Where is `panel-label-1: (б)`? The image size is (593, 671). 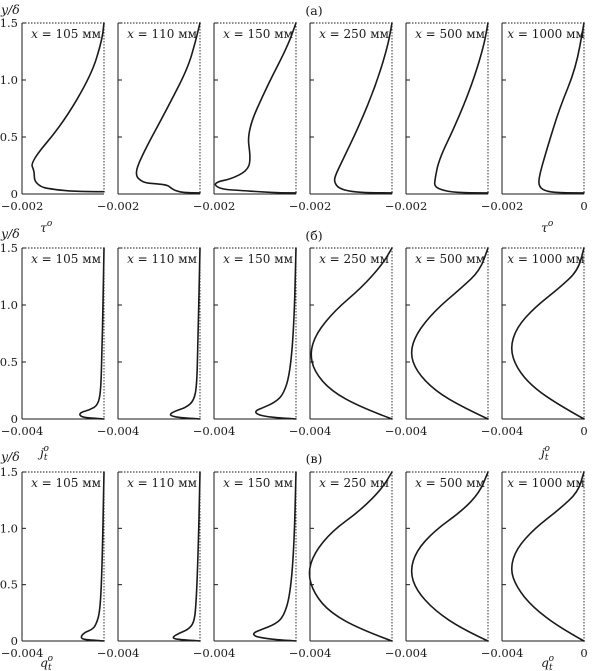 panel-label-1: (б) is located at coordinates (313, 235).